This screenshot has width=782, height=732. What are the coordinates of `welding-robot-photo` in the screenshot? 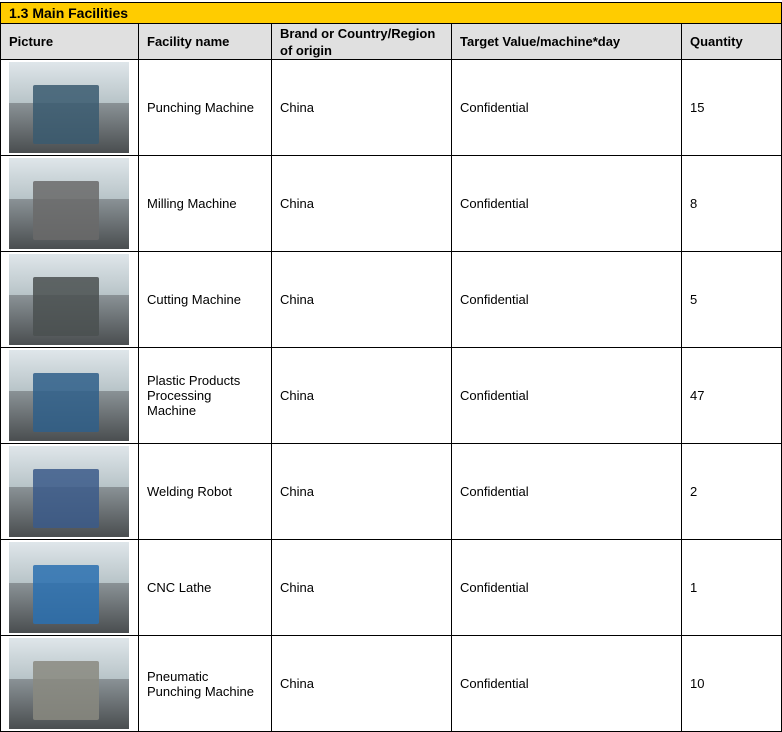 It's located at (69, 491).